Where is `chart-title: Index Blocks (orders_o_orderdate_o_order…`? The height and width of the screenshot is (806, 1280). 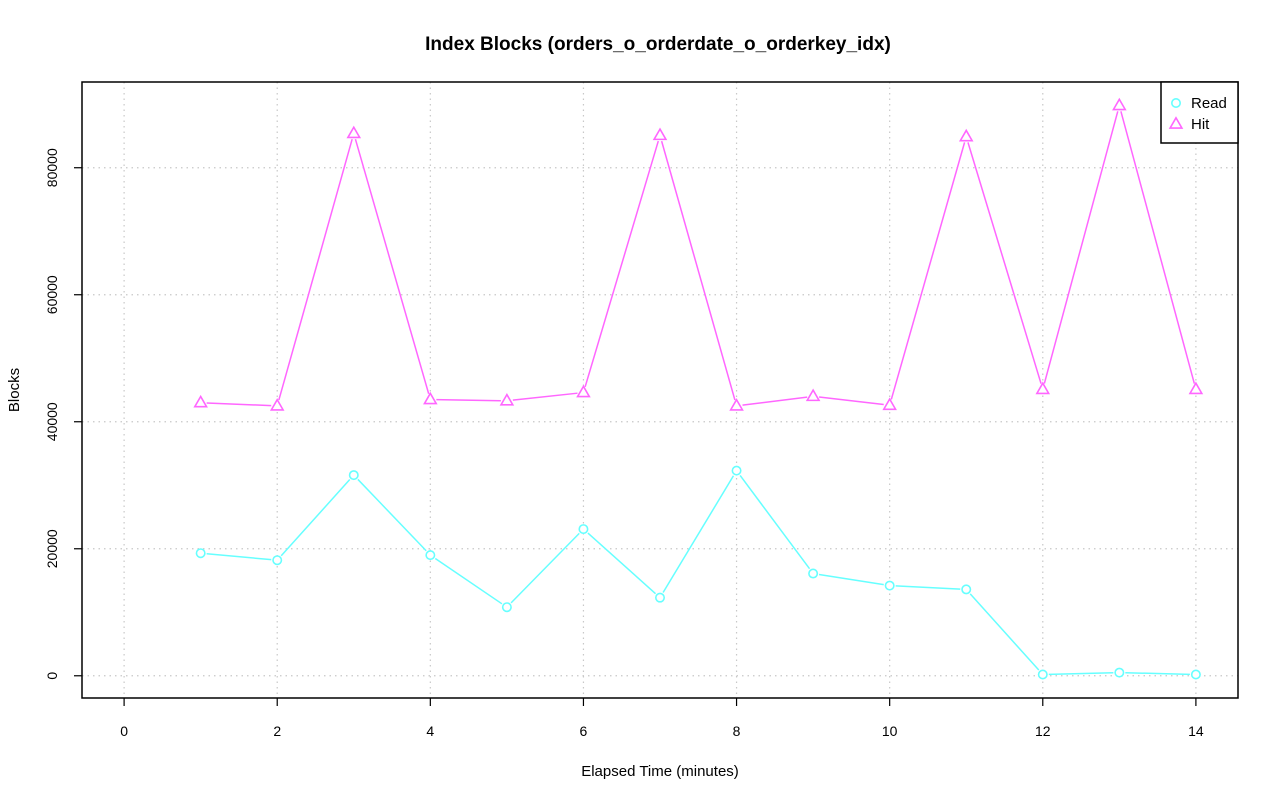 chart-title: Index Blocks (orders_o_orderdate_o_order… is located at coordinates (658, 44).